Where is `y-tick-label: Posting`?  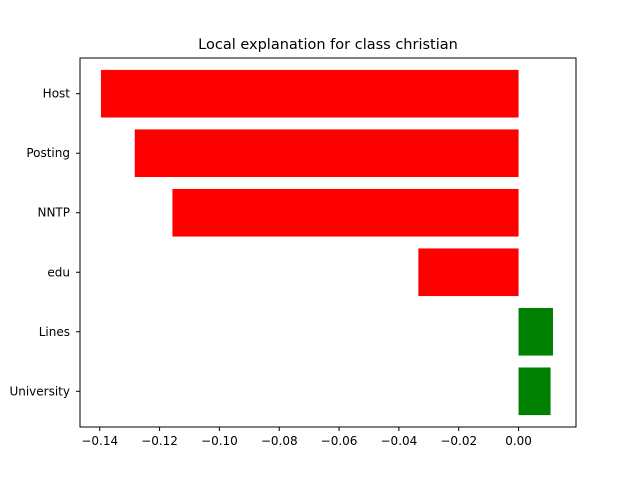
y-tick-label: Posting is located at coordinates (48, 153).